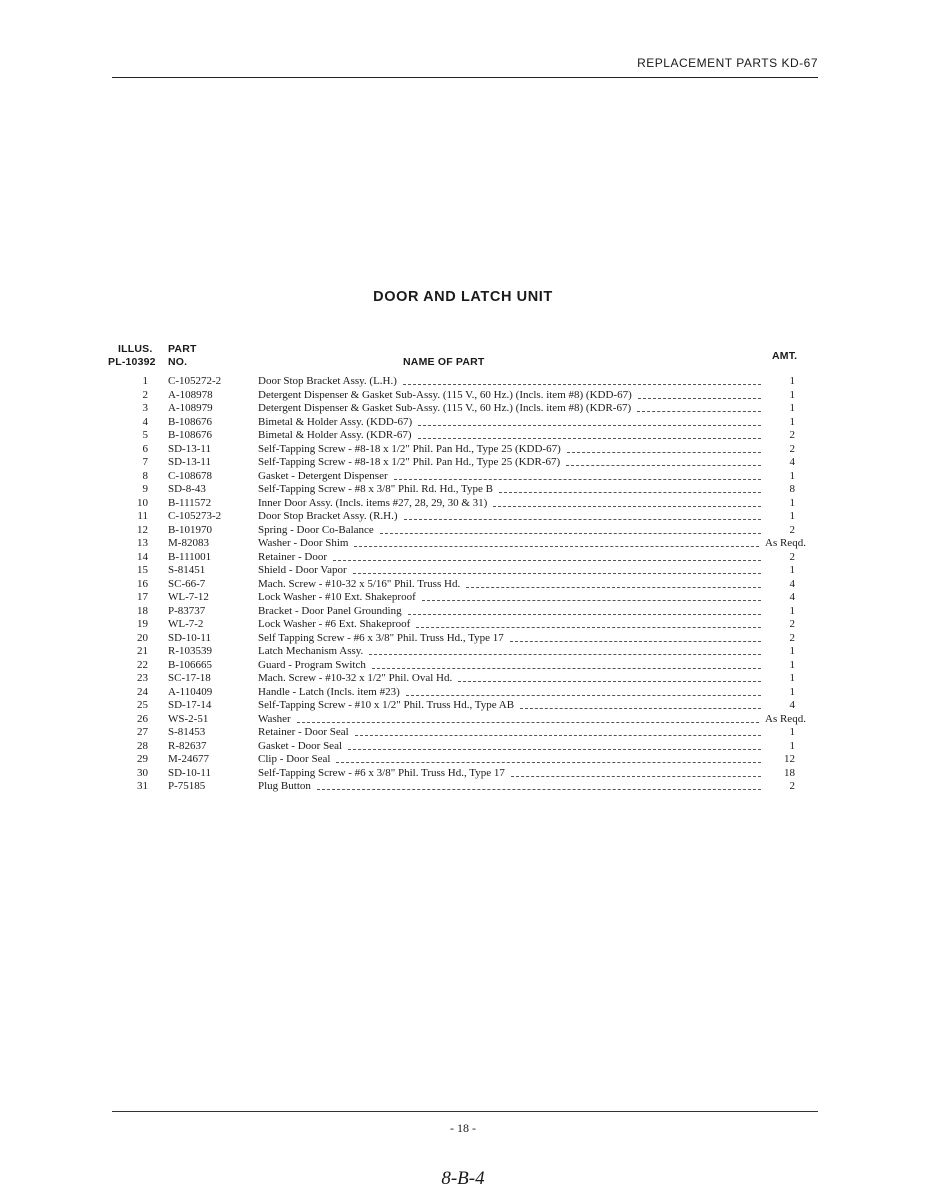  Describe the element at coordinates (472, 759) in the screenshot. I see `table-row: 29 M-24677 Clip - Door Seal 12` at that location.